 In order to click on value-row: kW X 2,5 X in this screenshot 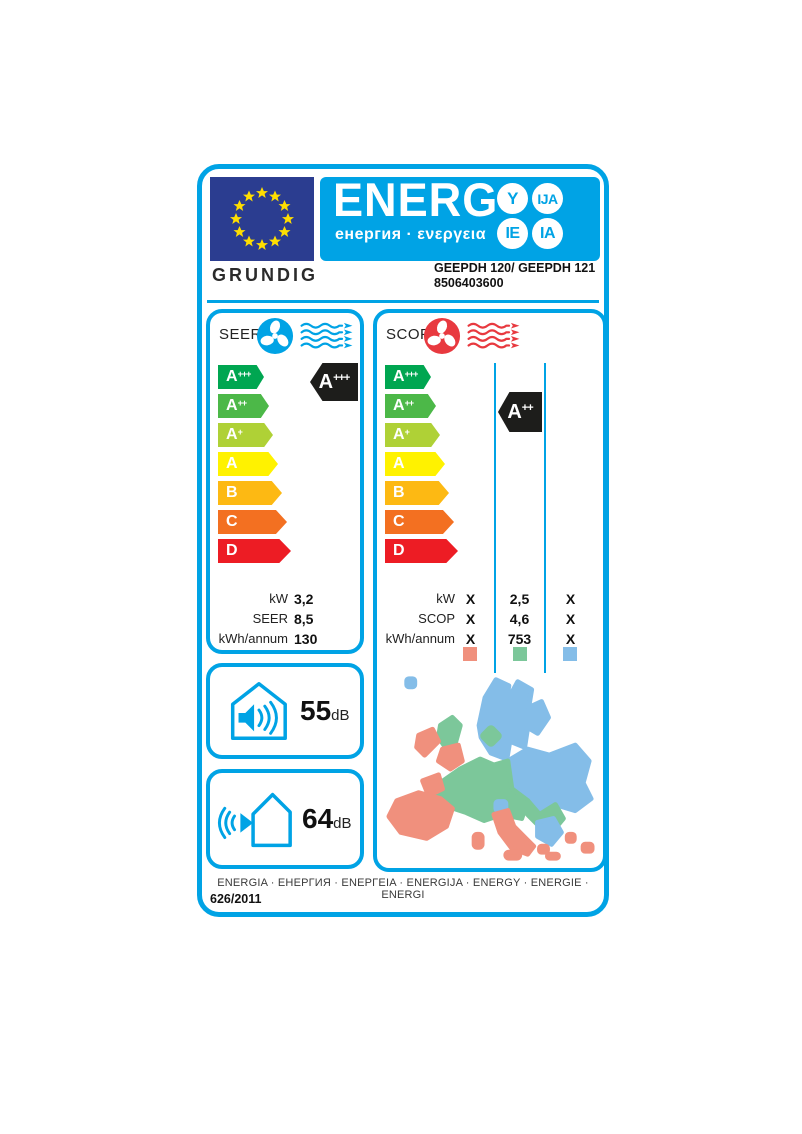, I will do `click(506, 599)`.